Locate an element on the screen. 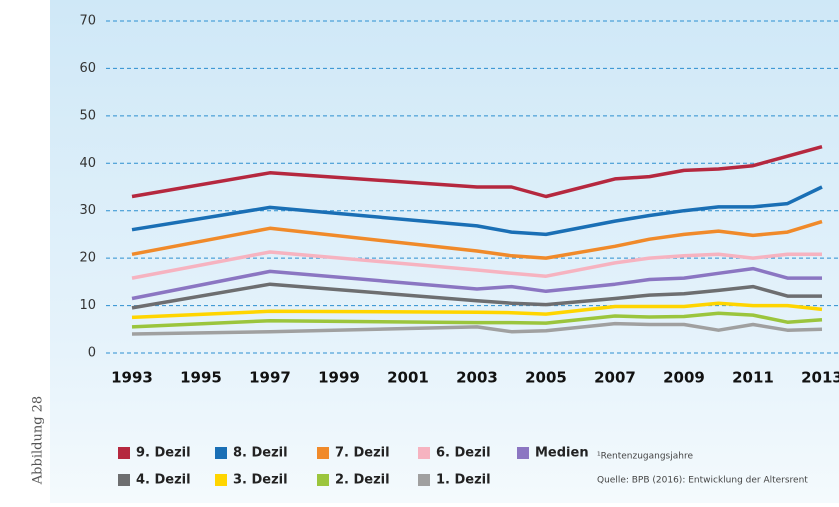 The height and width of the screenshot is (507, 839). legend-label: Medien is located at coordinates (562, 453).